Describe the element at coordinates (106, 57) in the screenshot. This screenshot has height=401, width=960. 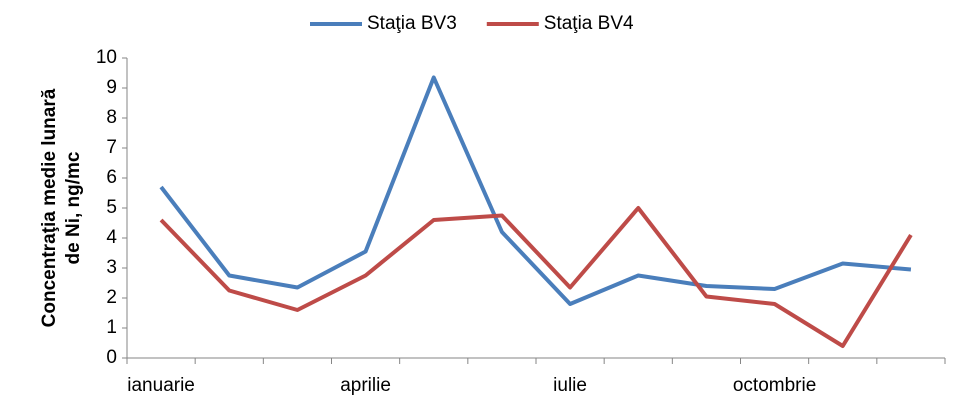
I see `y-tick-label: 10` at that location.